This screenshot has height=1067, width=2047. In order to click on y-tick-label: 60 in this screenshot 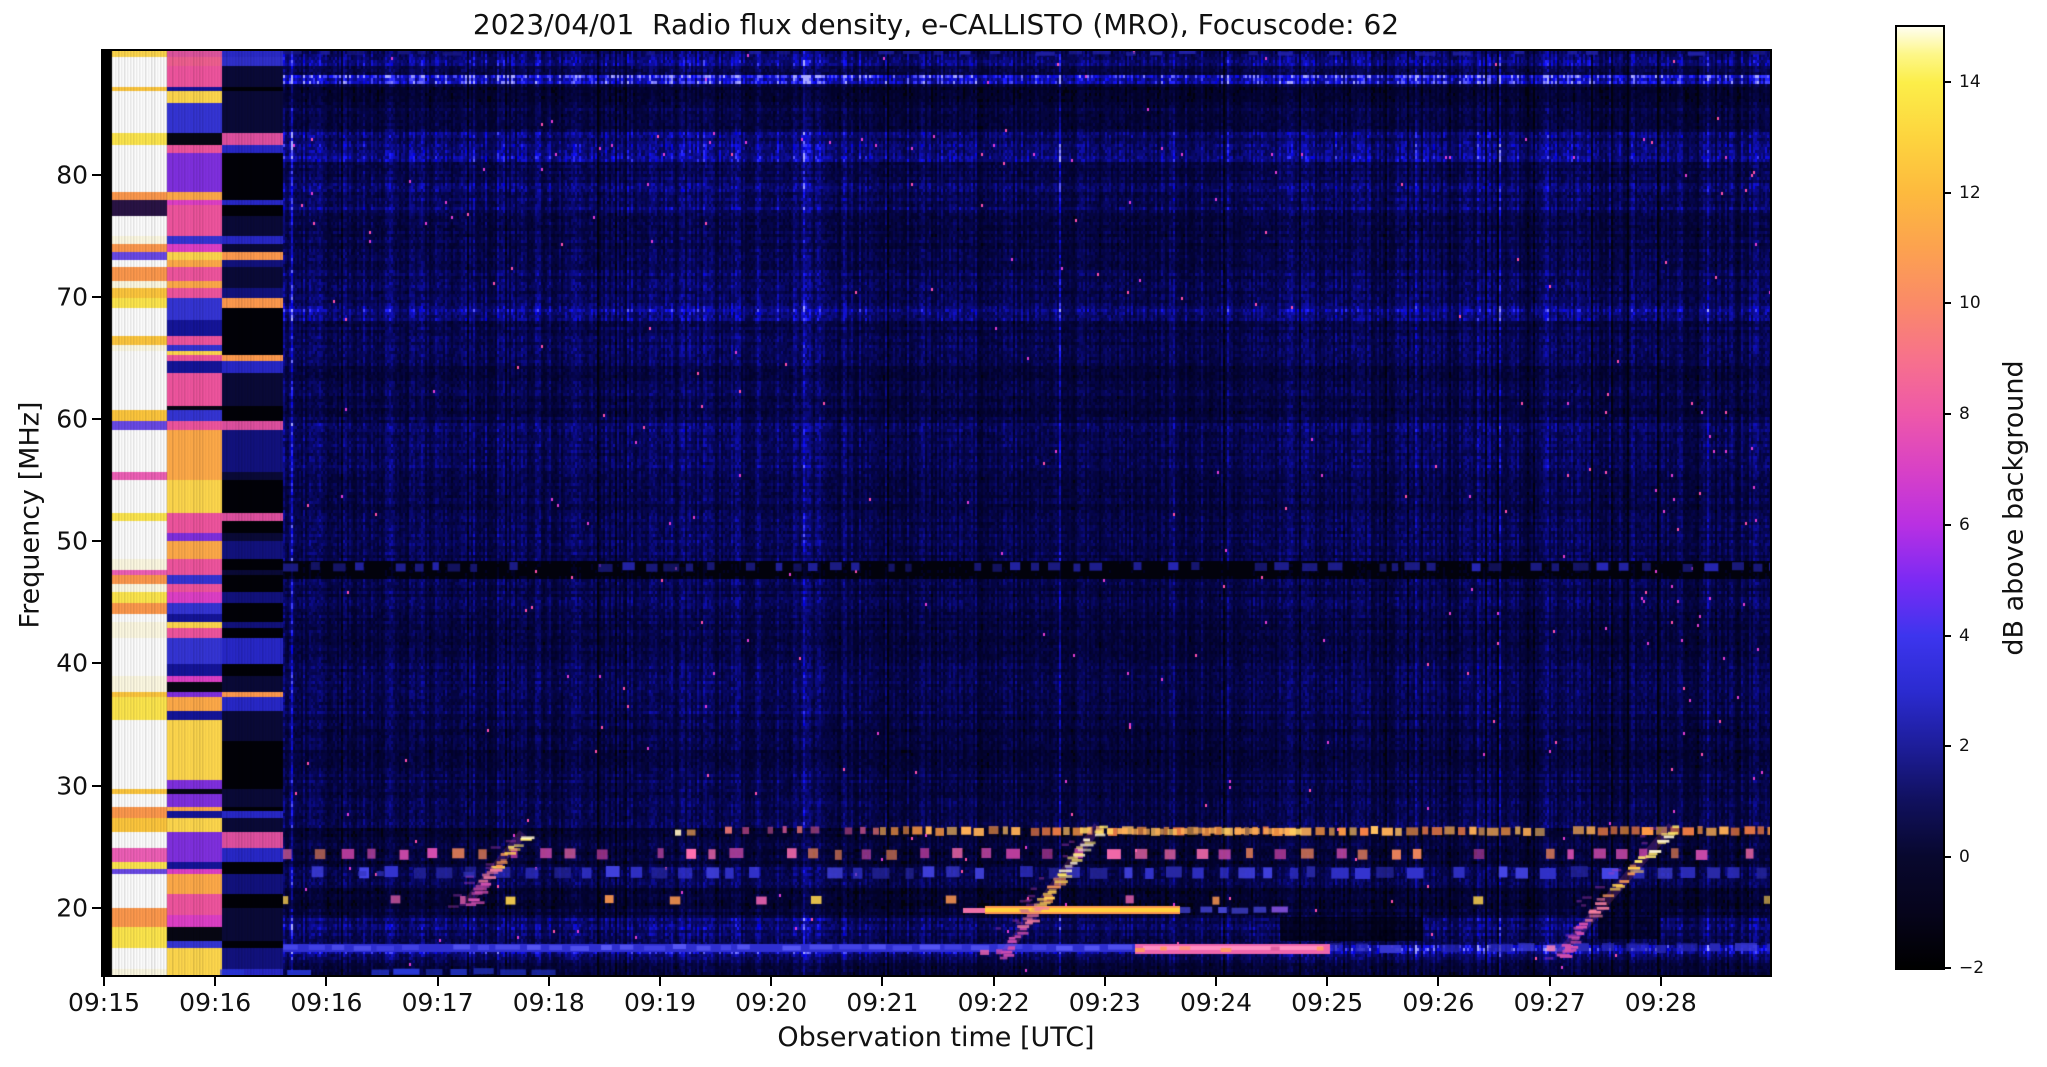, I will do `click(72, 419)`.